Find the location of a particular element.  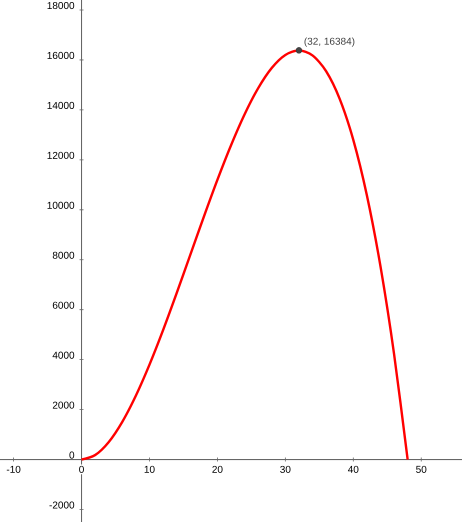

x-tick-label: 20 is located at coordinates (217, 469).